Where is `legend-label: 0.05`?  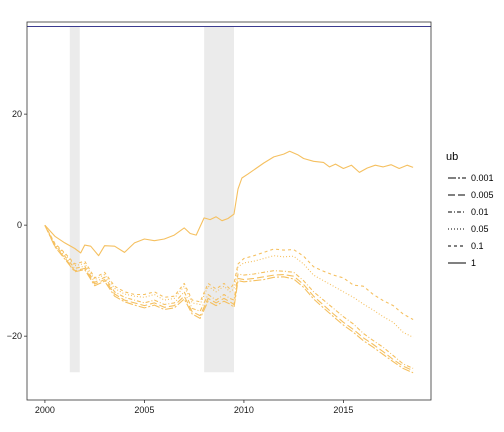
legend-label: 0.05 is located at coordinates (480, 229).